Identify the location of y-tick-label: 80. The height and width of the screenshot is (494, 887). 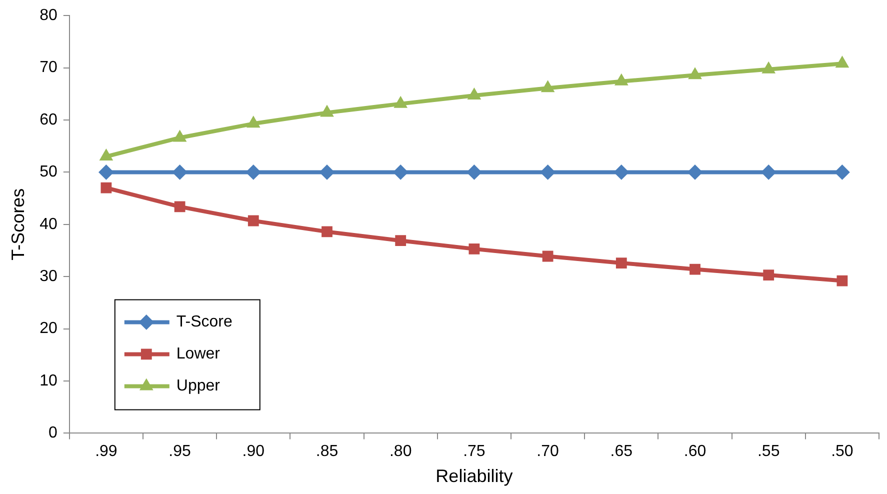
(49, 15).